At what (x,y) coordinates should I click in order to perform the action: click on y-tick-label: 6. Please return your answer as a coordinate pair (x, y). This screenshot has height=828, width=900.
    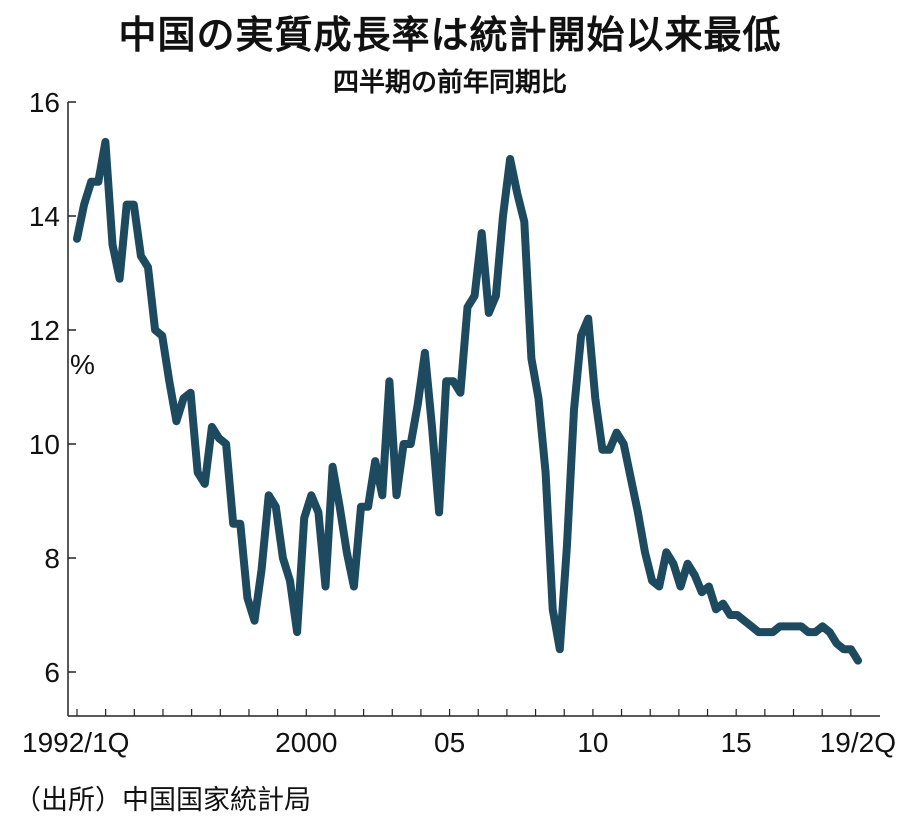
    Looking at the image, I should click on (52, 672).